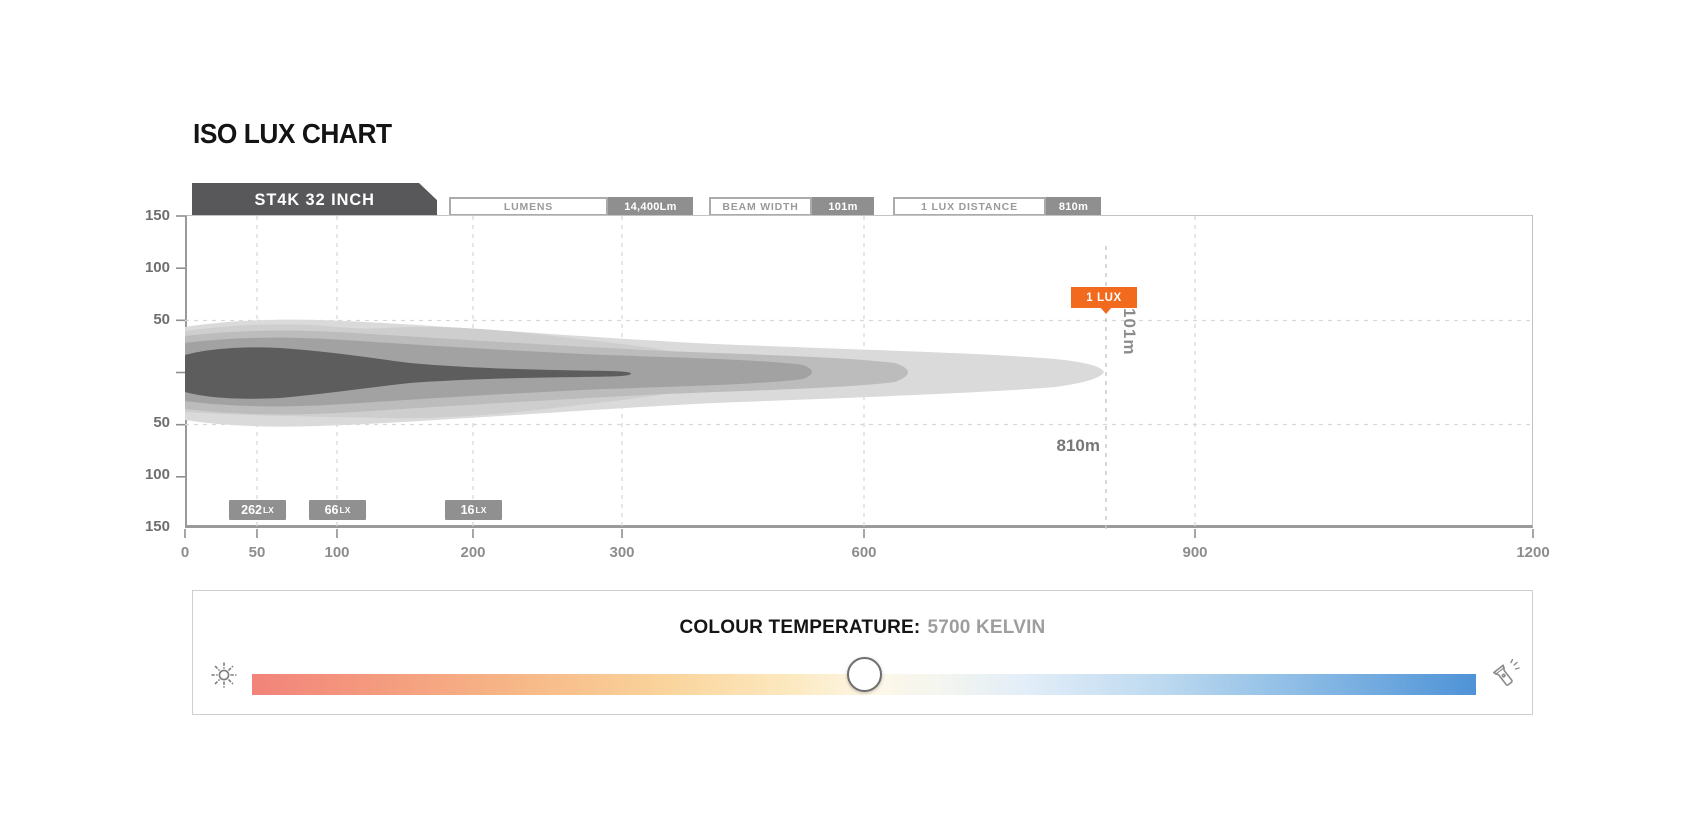 This screenshot has width=1688, height=840. I want to click on lobe-262-lux, so click(408, 373).